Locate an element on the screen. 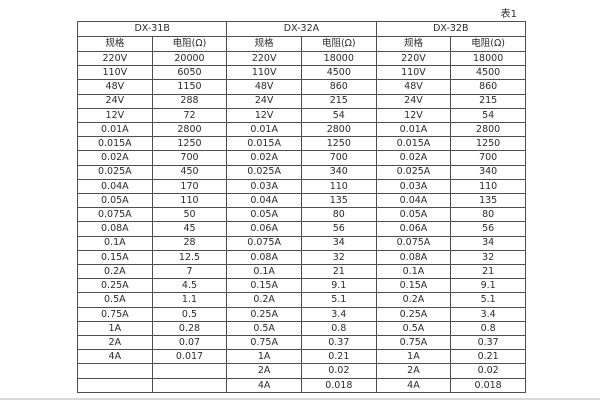 Image resolution: width=600 pixels, height=400 pixels. table-cell: 450 is located at coordinates (189, 172).